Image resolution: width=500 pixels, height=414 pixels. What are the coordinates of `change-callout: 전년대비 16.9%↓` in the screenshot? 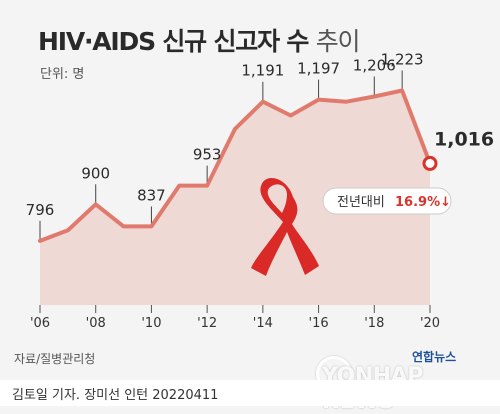 It's located at (387, 201).